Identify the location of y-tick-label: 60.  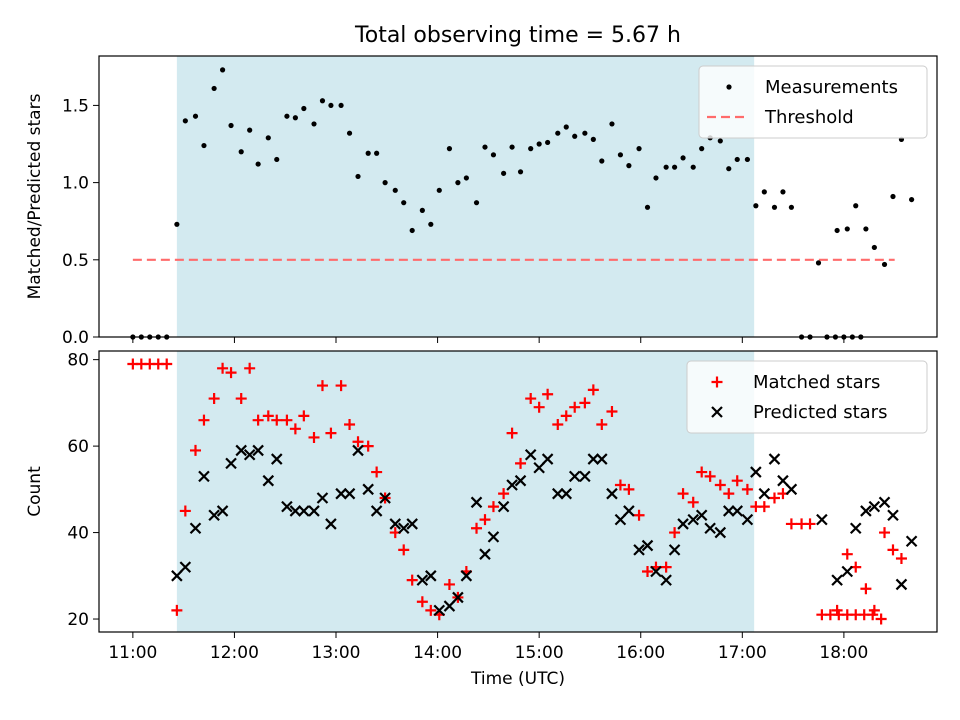
(78, 447).